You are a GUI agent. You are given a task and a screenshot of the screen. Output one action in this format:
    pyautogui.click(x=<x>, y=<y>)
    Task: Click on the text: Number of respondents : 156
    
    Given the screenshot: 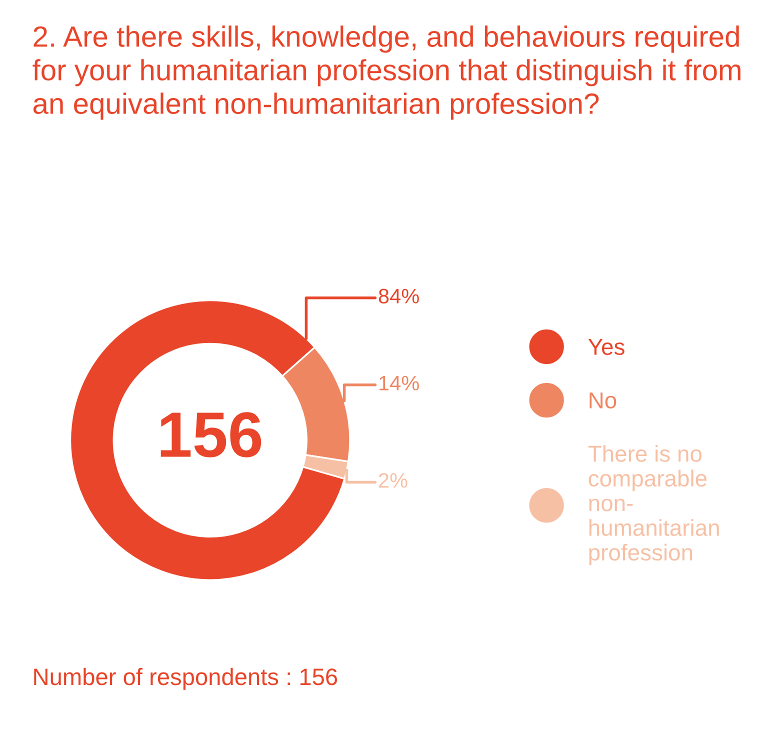 What is the action you would take?
    pyautogui.click(x=186, y=679)
    